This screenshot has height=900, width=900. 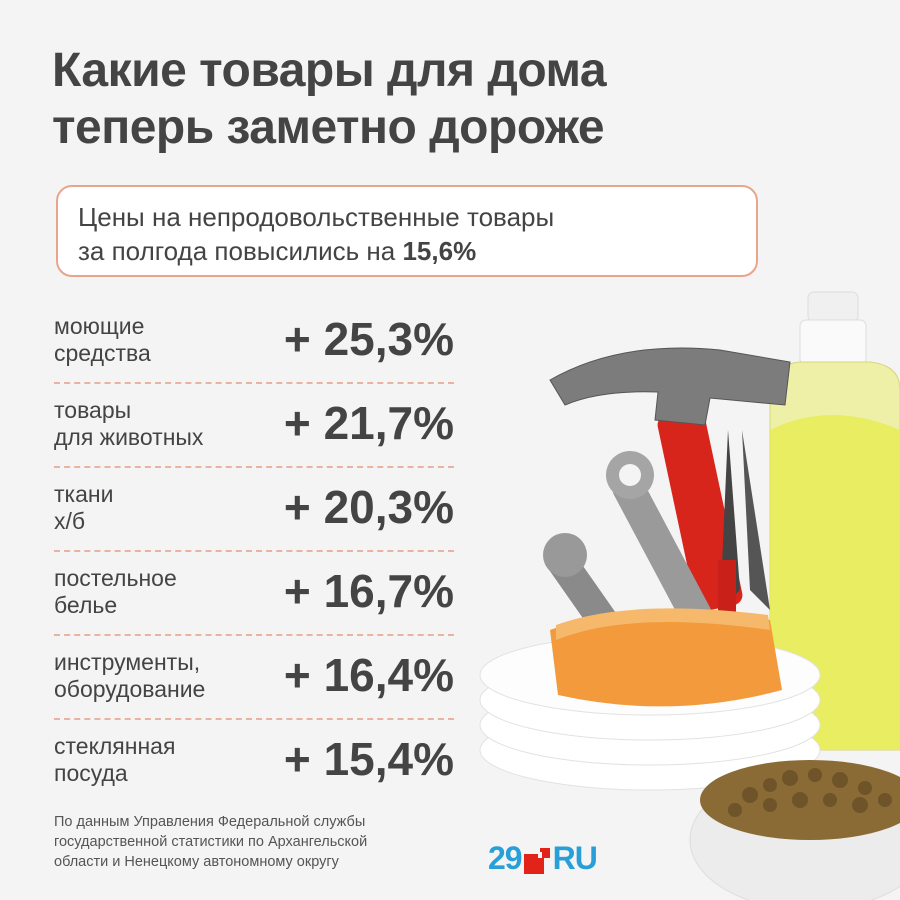 What do you see at coordinates (368, 507) in the screenshot?
I see `item-value: + 20,3%` at bounding box center [368, 507].